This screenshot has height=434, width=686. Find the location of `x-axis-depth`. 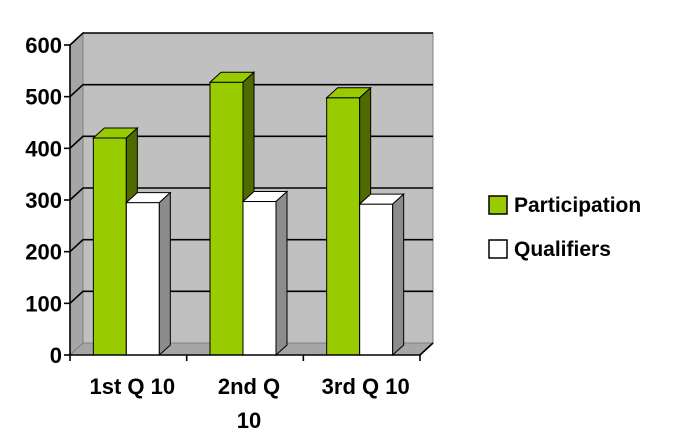

x-axis-depth is located at coordinates (426, 349).